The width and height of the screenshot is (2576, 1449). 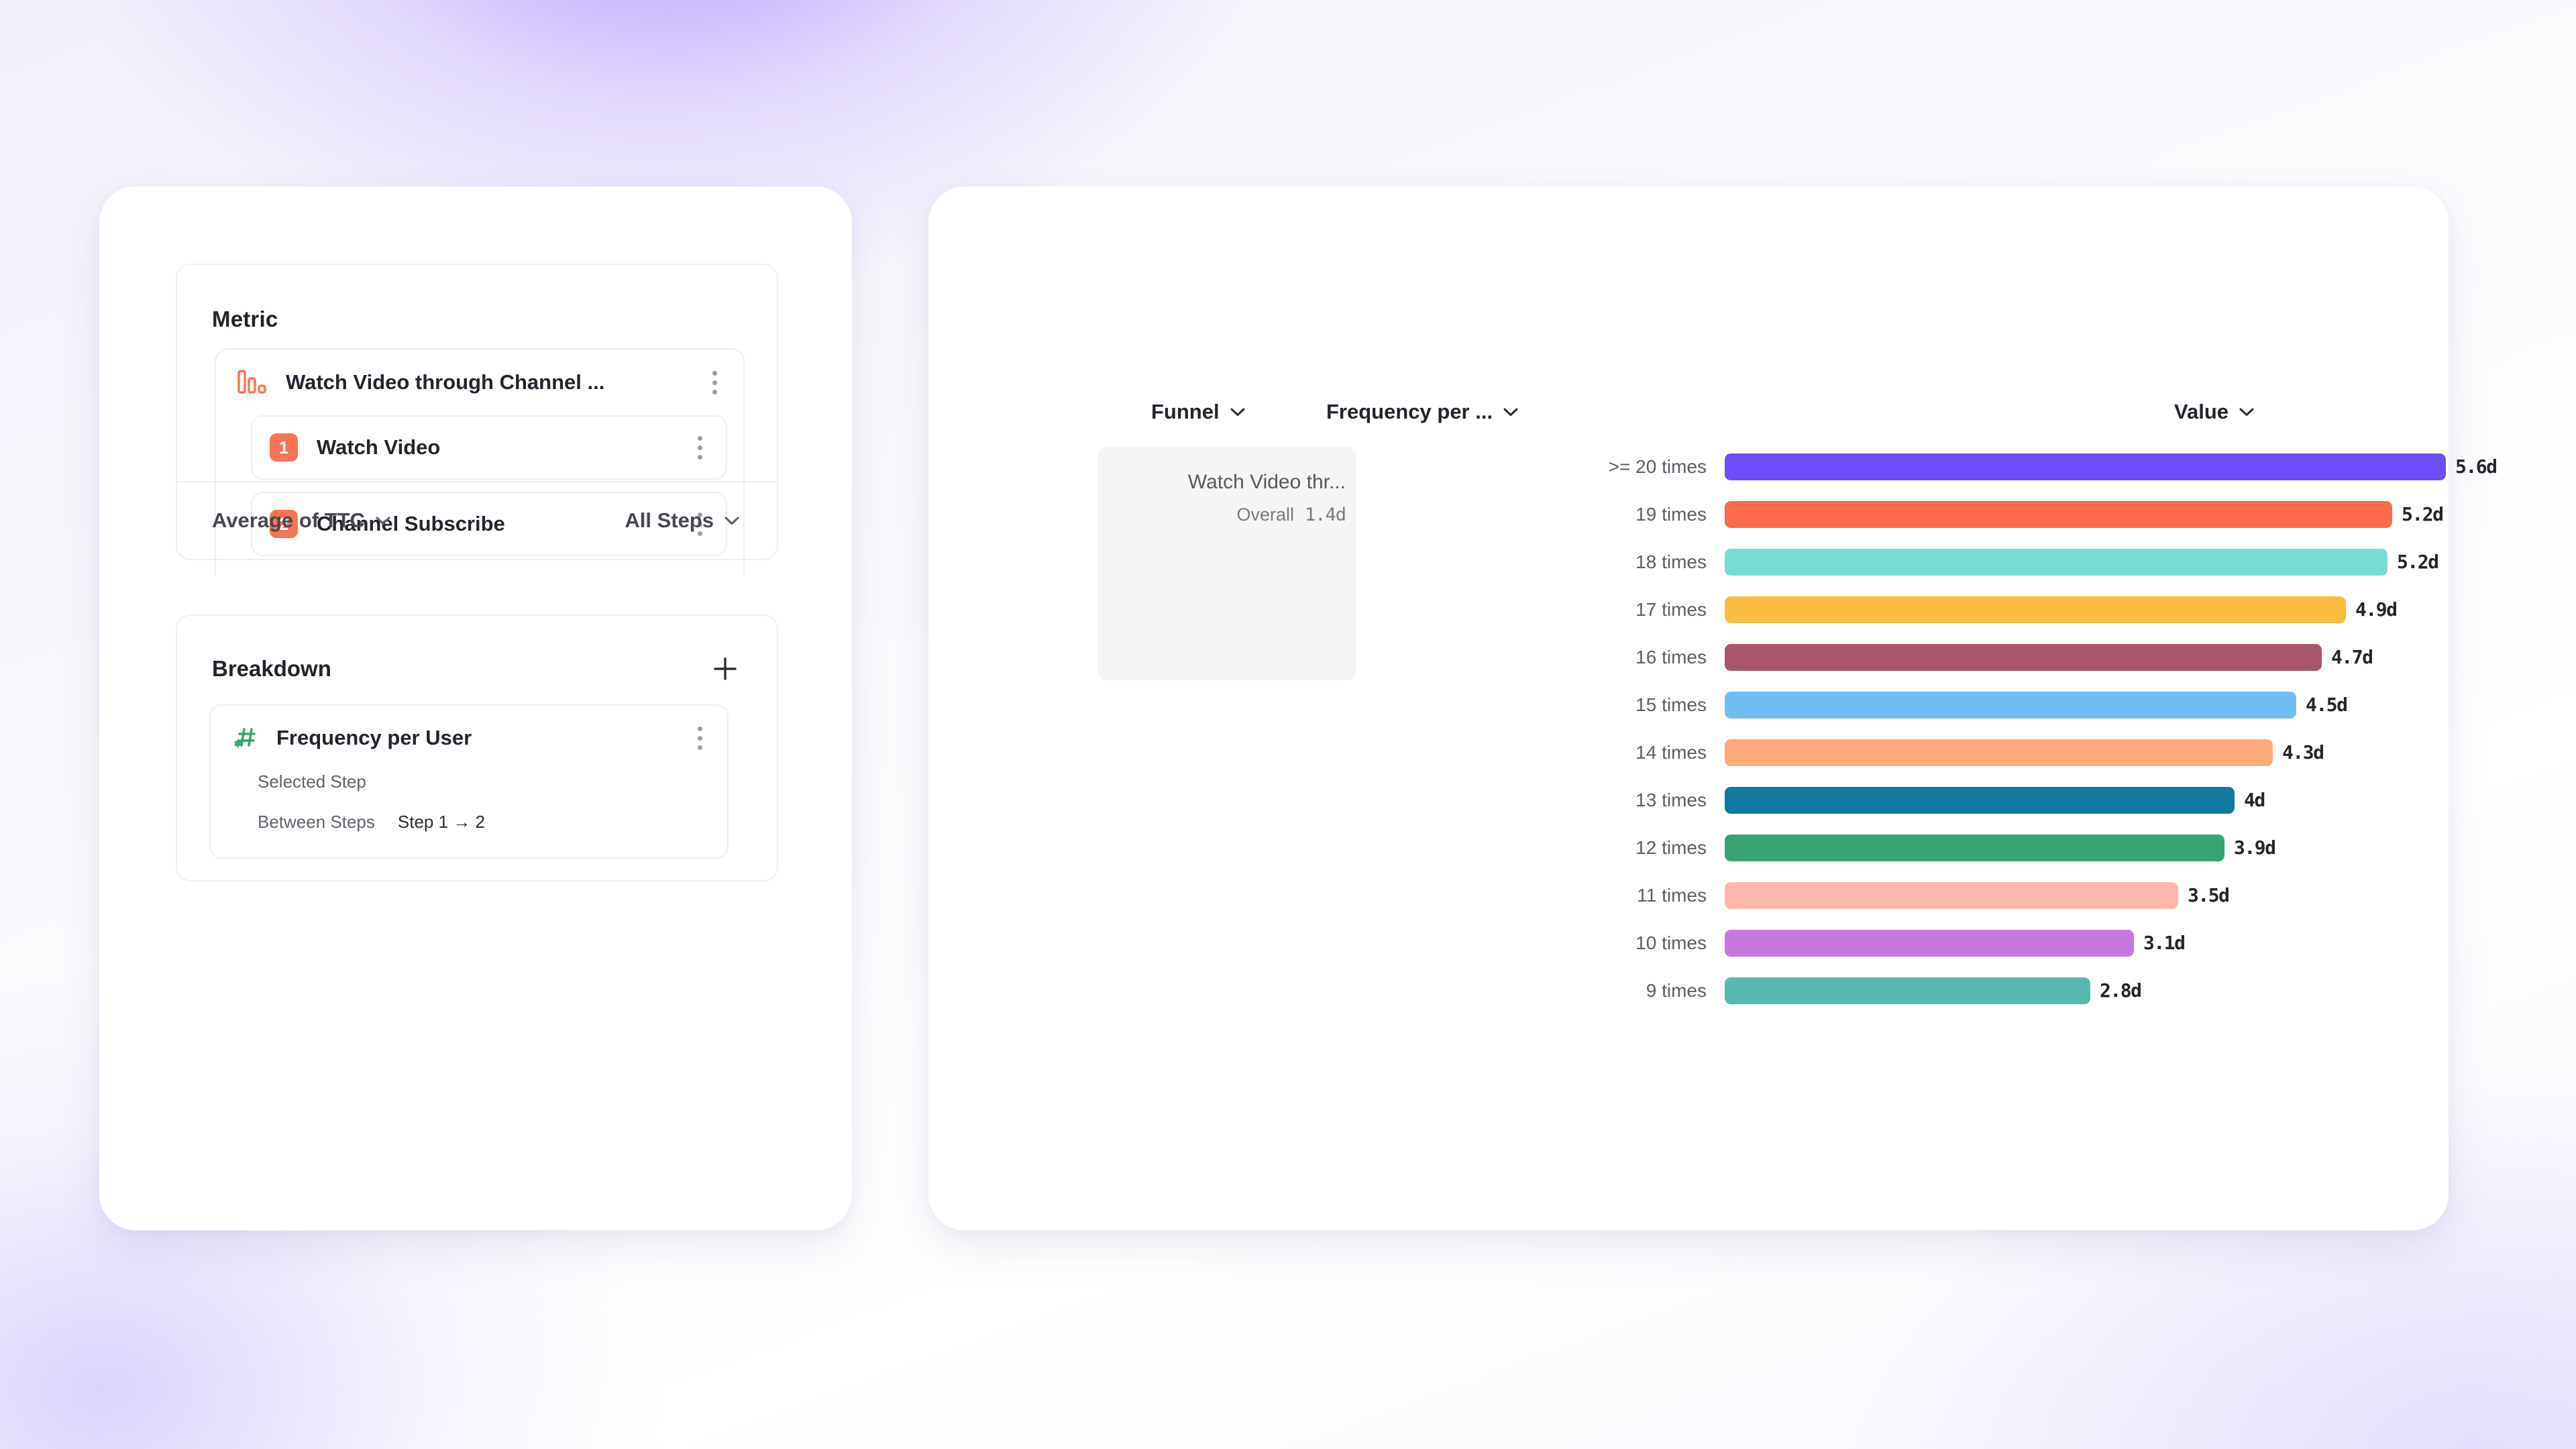 I want to click on funnel-summary-box: Watch Video thr... Overall 1.4d, so click(x=1226, y=563).